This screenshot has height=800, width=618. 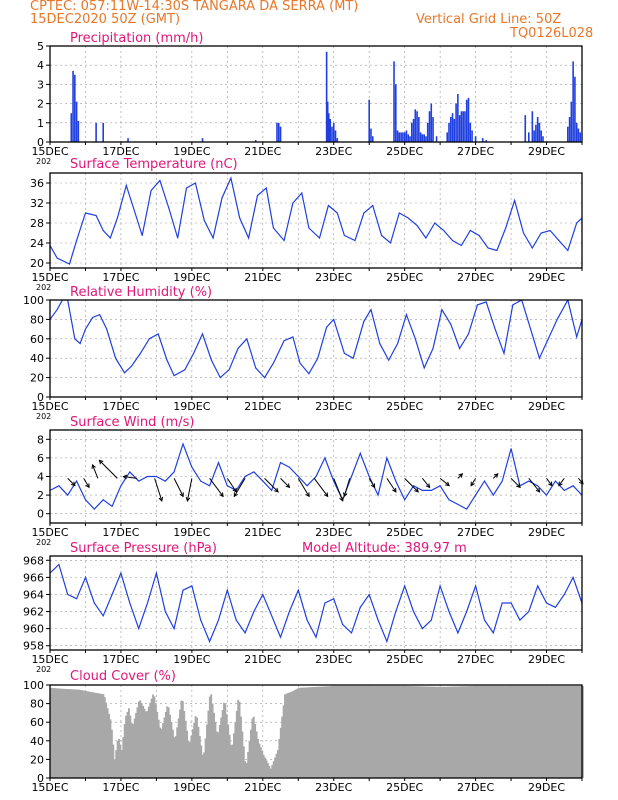 I want to click on header-run-date: 15DEC2020 50Z (GMT), so click(x=105, y=19).